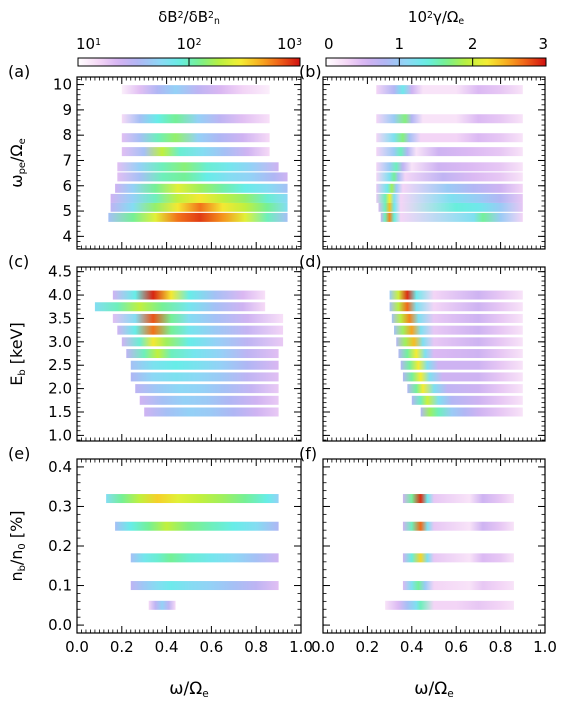  What do you see at coordinates (60, 295) in the screenshot?
I see `y-tick-label: 4.0` at bounding box center [60, 295].